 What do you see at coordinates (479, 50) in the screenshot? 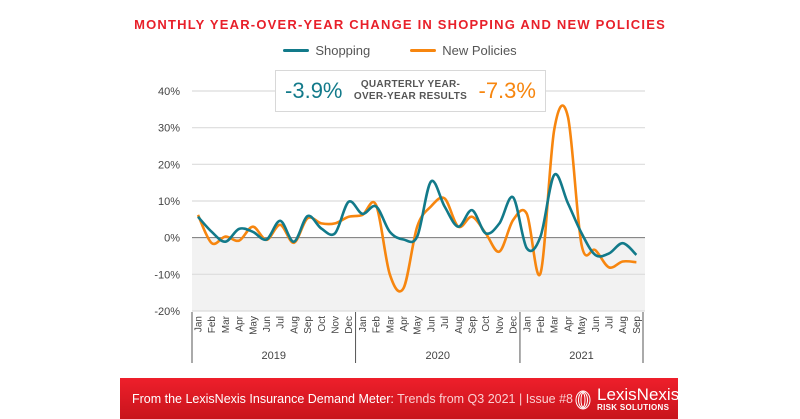
I see `legend-label: New Policies` at bounding box center [479, 50].